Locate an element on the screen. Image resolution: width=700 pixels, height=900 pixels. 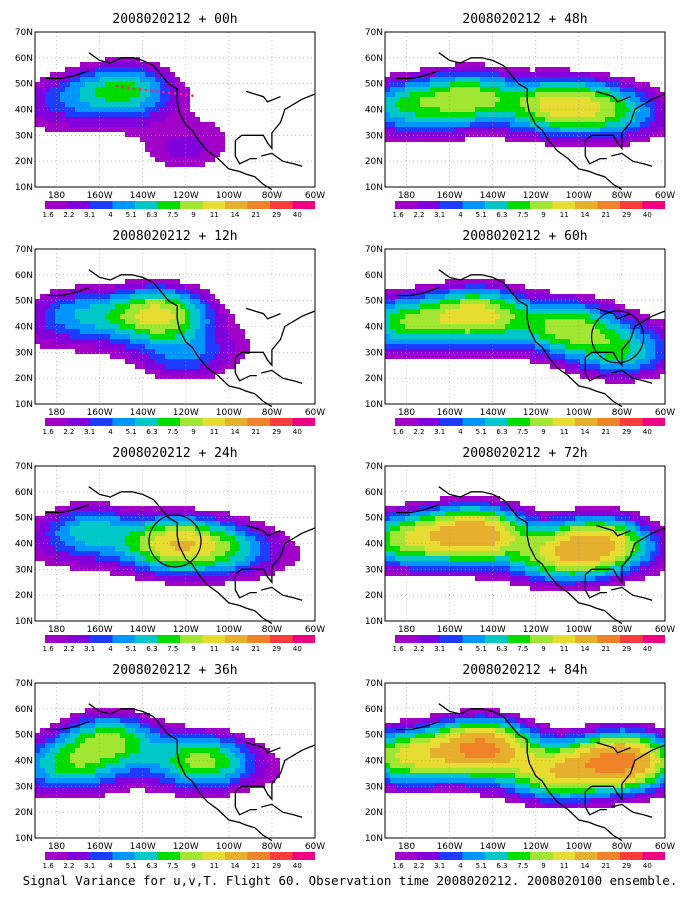
colorbar-label: 29 is located at coordinates (626, 215).